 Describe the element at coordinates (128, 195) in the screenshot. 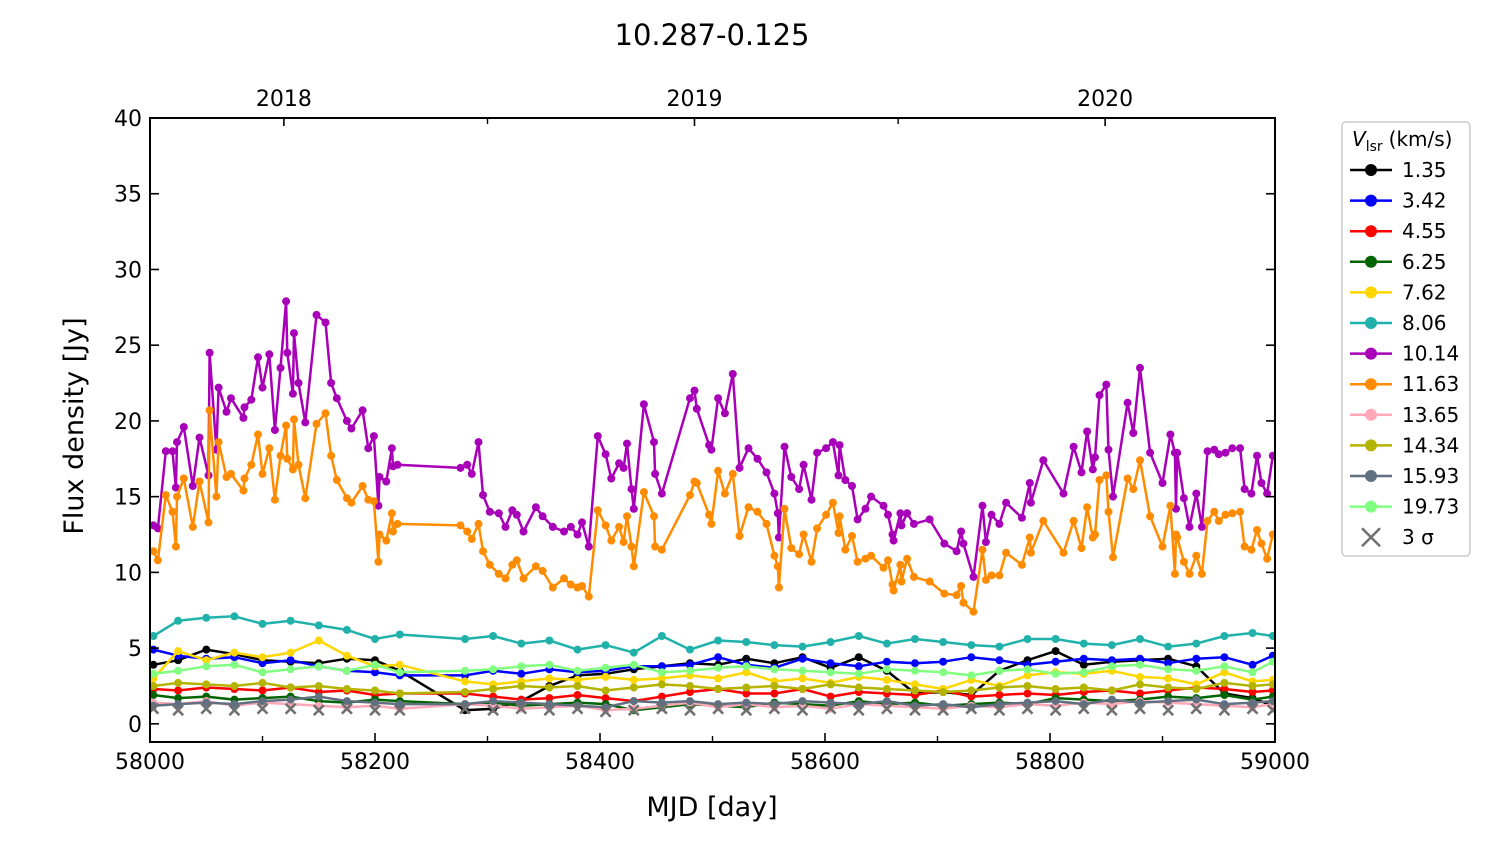

I see `y-tick-label: 35` at that location.